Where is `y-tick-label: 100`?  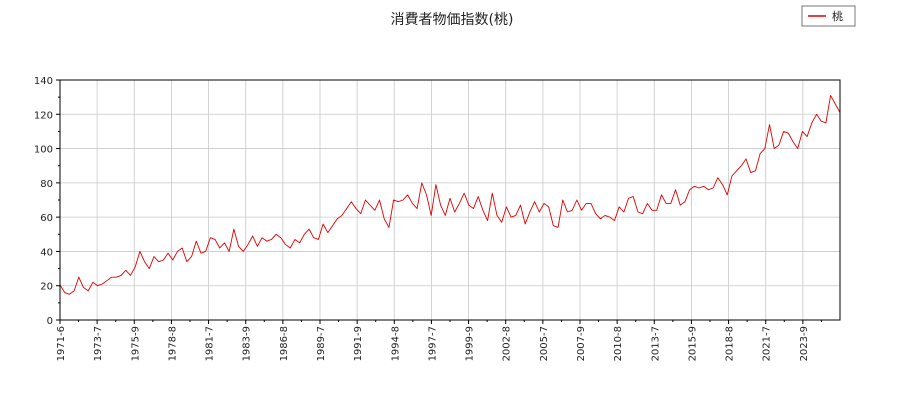
y-tick-label: 100 is located at coordinates (43, 150).